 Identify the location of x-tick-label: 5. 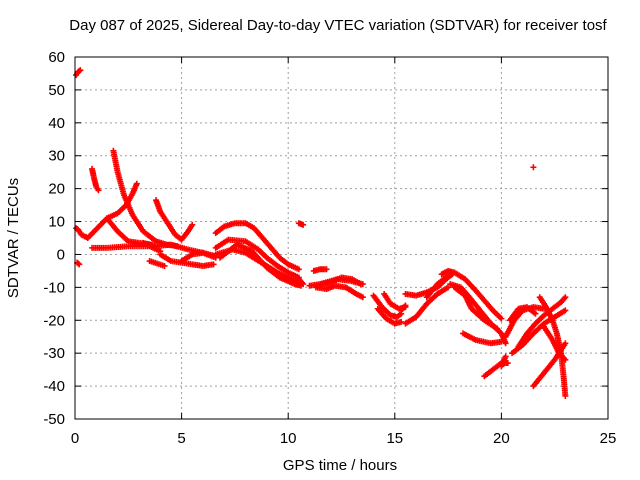
(181, 438).